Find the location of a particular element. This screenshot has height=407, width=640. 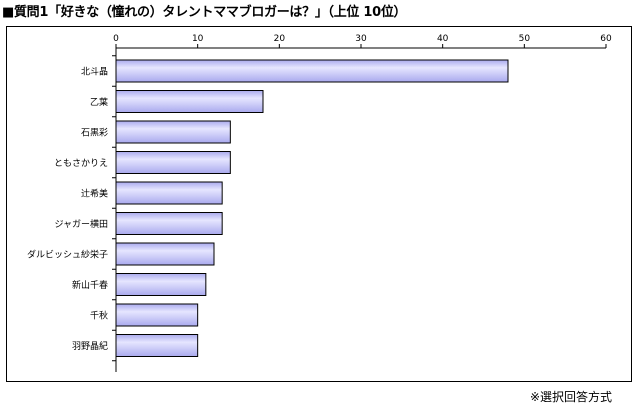

category-label: 新山千春 is located at coordinates (90, 285).